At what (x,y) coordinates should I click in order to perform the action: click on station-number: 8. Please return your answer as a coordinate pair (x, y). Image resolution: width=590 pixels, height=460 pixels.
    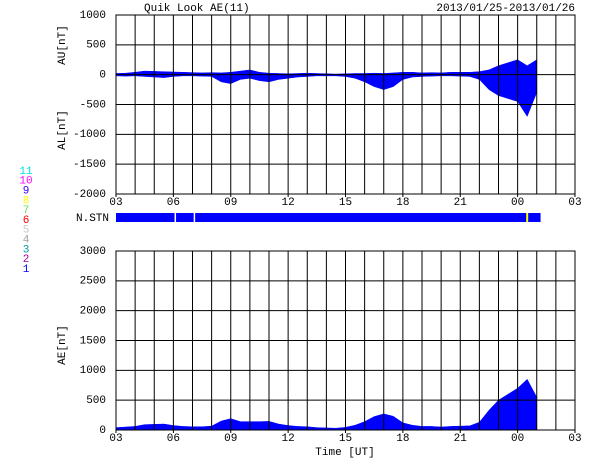
    Looking at the image, I should click on (26, 201).